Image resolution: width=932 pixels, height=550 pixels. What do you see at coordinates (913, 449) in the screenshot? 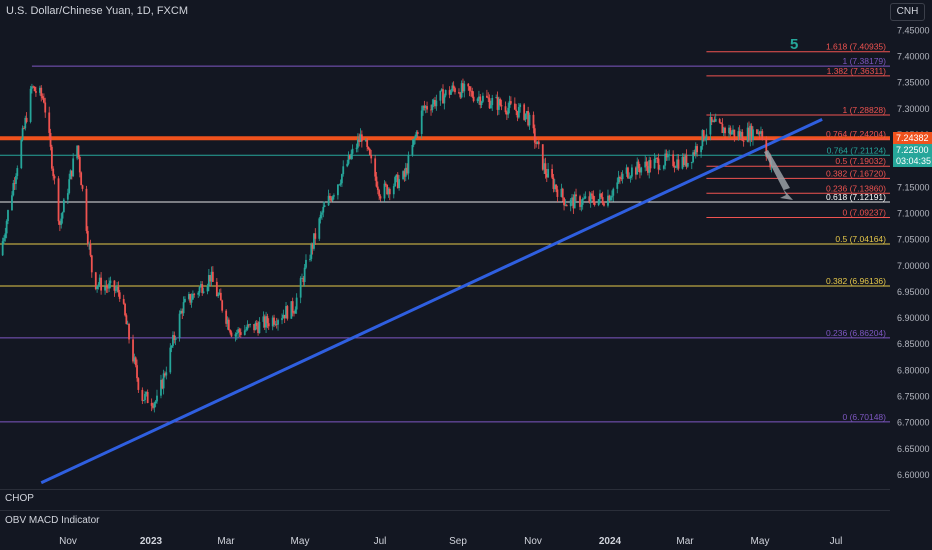
I see `y-tick-label: 6.65000` at bounding box center [913, 449].